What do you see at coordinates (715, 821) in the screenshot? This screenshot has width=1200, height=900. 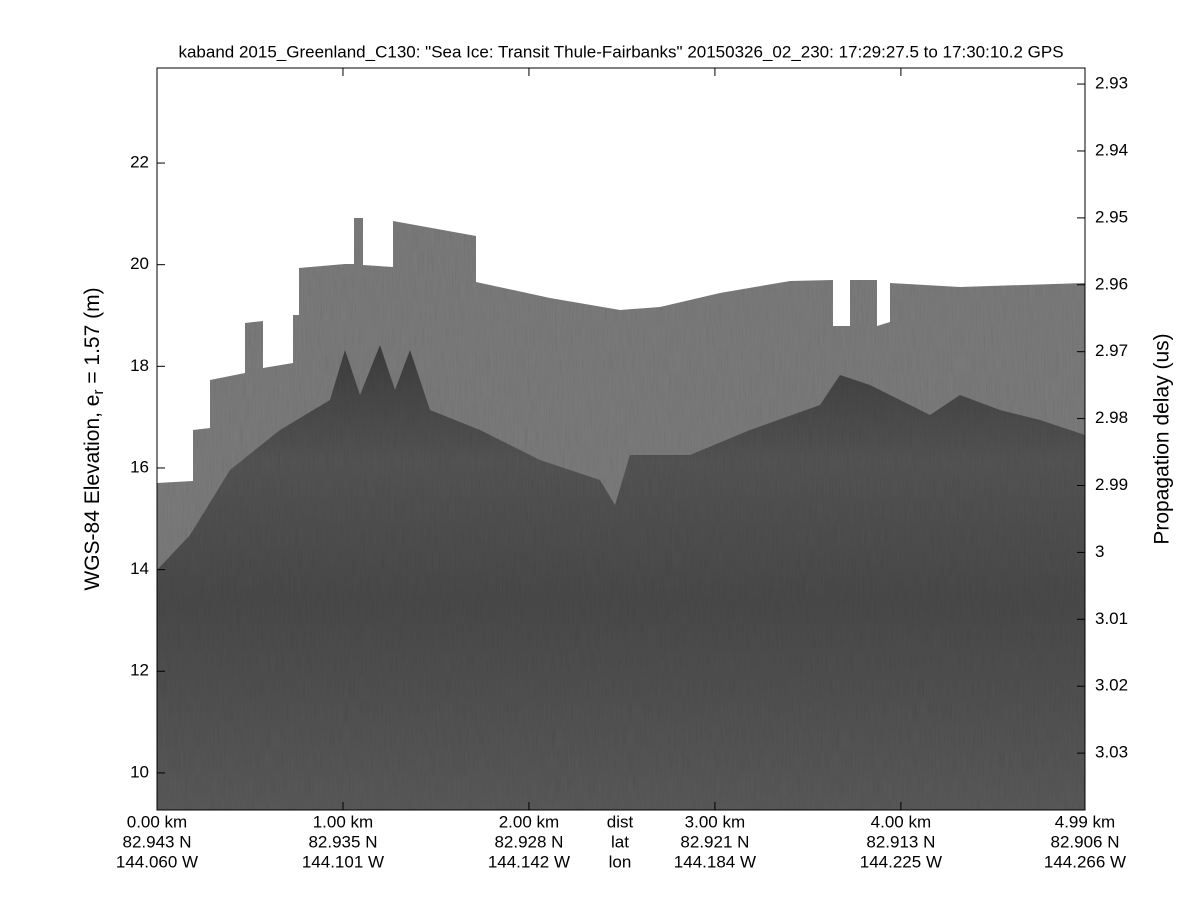 I see `x-tick-label: 3.00 km` at bounding box center [715, 821].